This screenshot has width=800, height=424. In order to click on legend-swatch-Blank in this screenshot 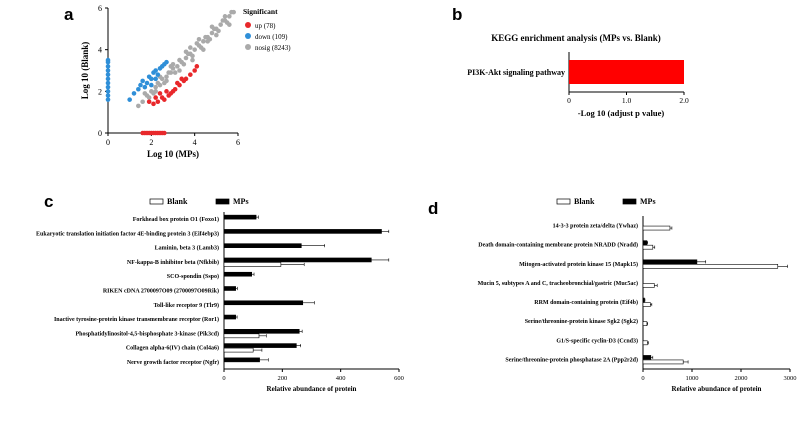, I will do `click(156, 201)`.